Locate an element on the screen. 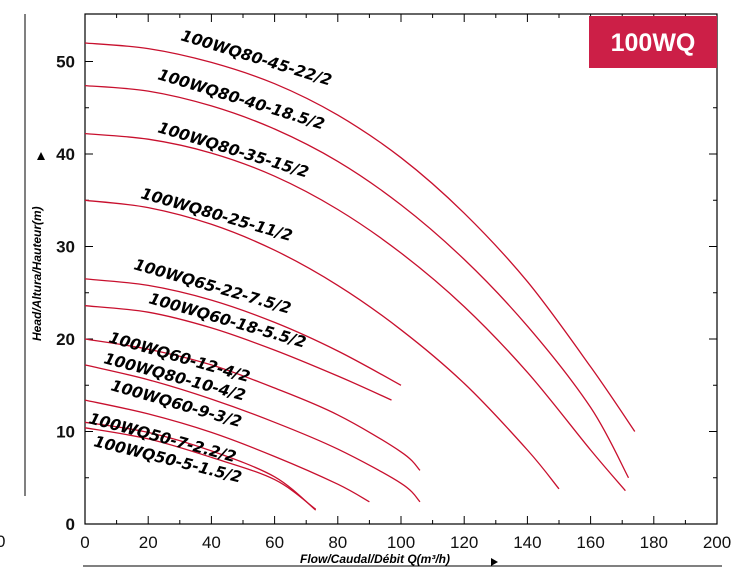 This screenshot has width=755, height=575. curve-label-3: 100WQ80-35-15/2 is located at coordinates (233, 150).